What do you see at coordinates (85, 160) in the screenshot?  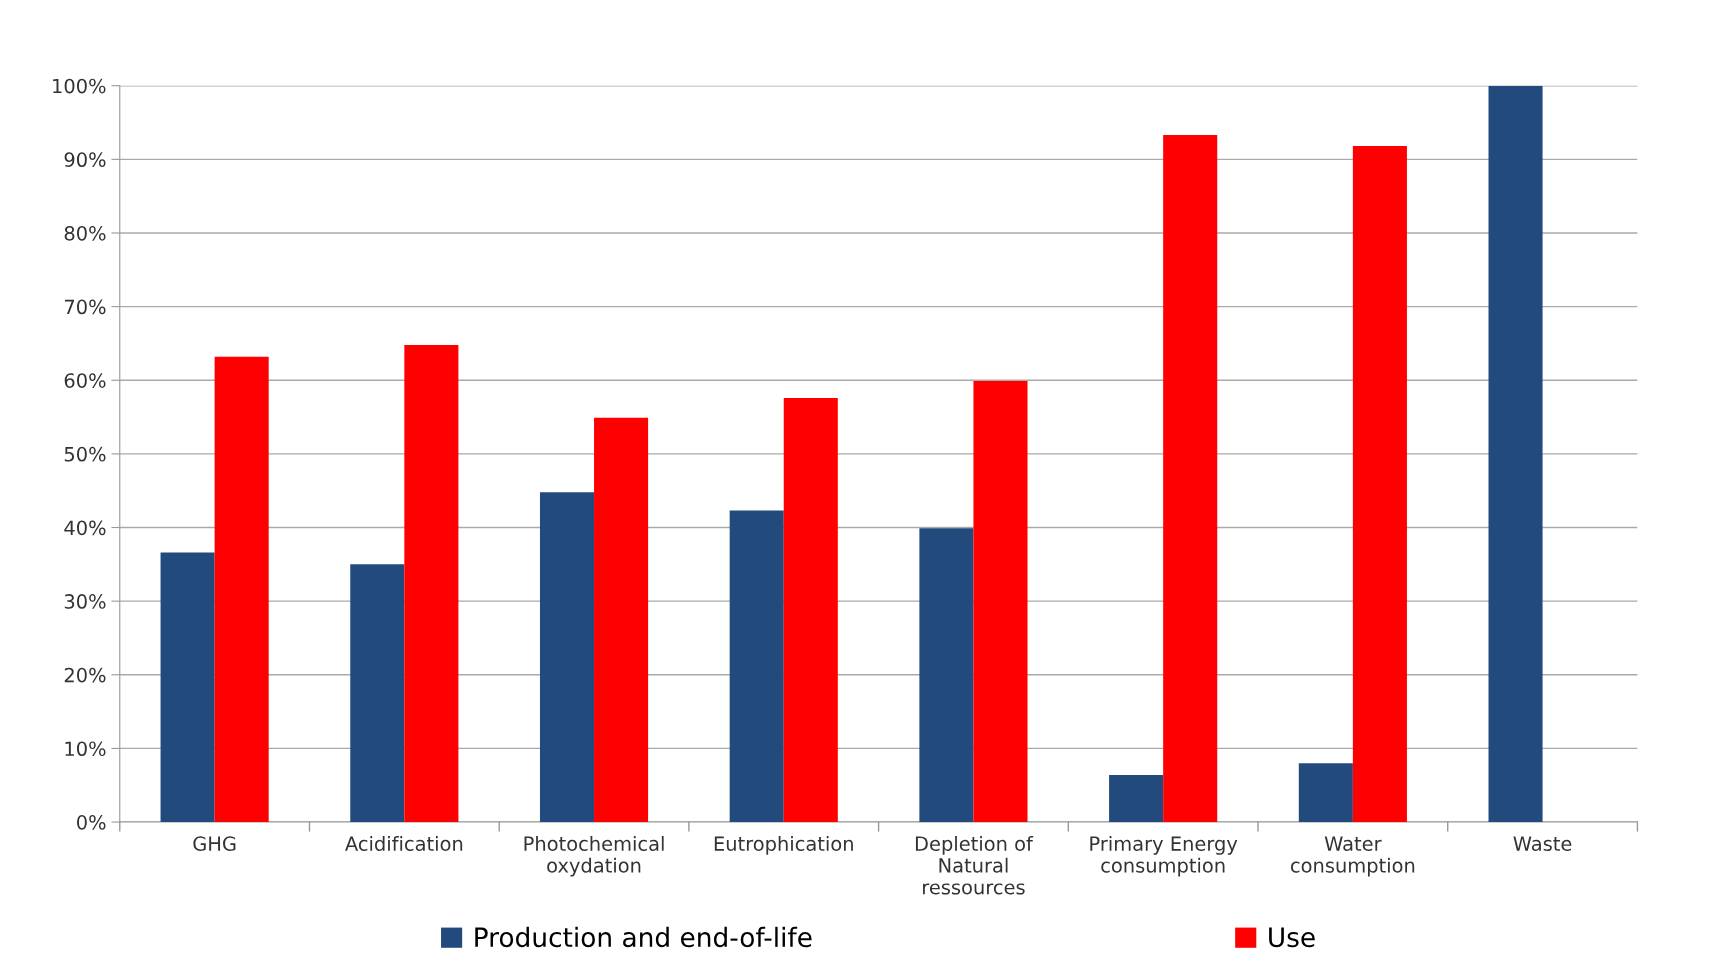 I see `y-tick-label: 90%` at bounding box center [85, 160].